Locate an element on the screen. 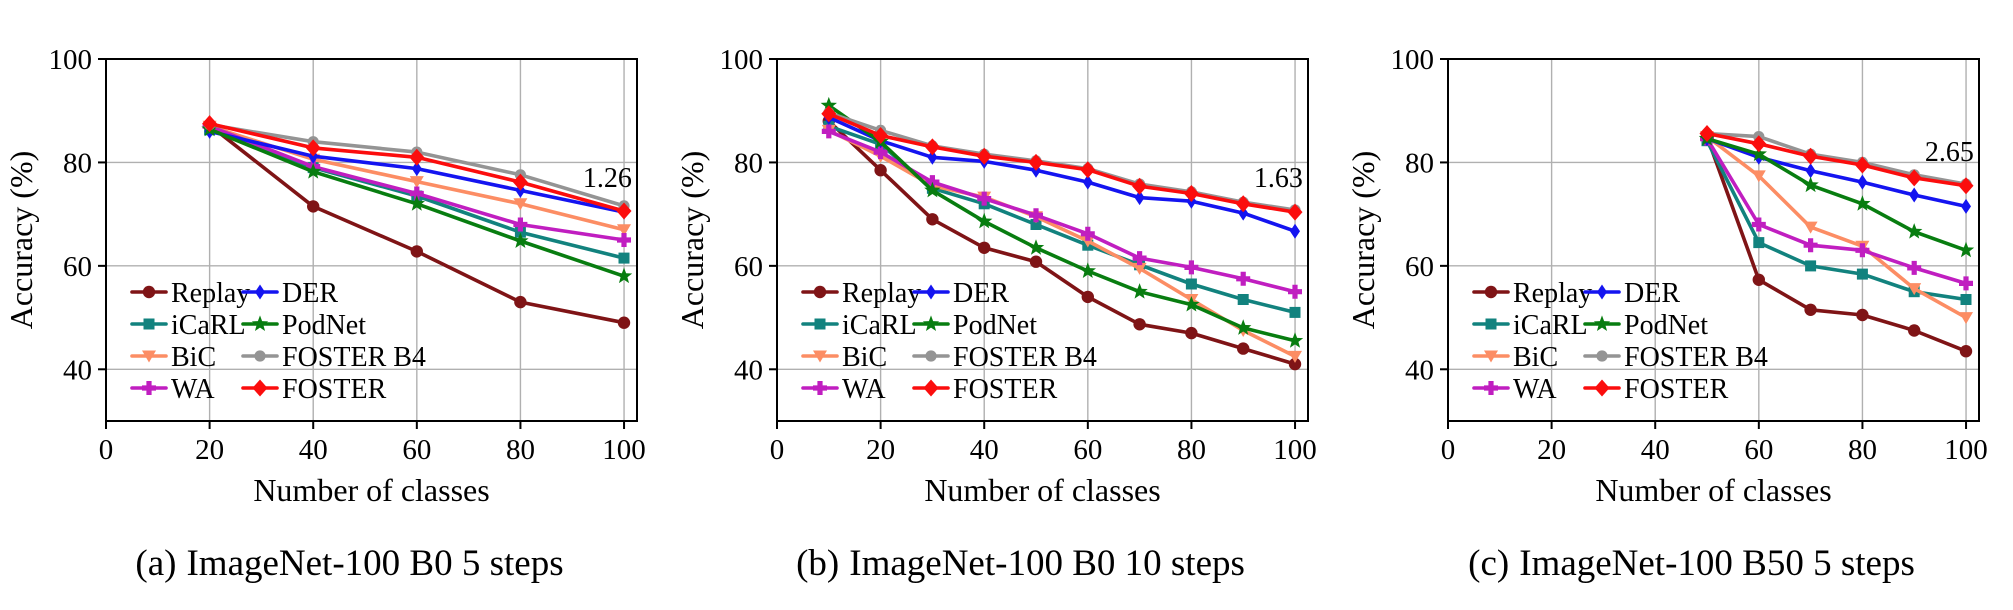 This screenshot has width=2013, height=610. caption-b: (b) ImageNet-100 B0 10 steps is located at coordinates (1006, 563).